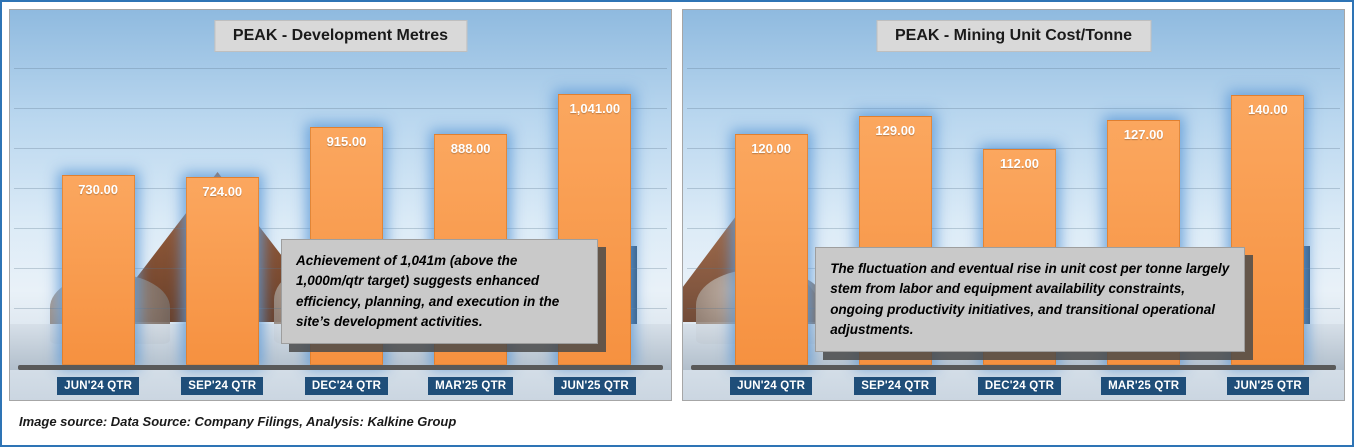 Image resolution: width=1354 pixels, height=447 pixels. Describe the element at coordinates (771, 148) in the screenshot. I see `bar-value-label: 120.00` at that location.